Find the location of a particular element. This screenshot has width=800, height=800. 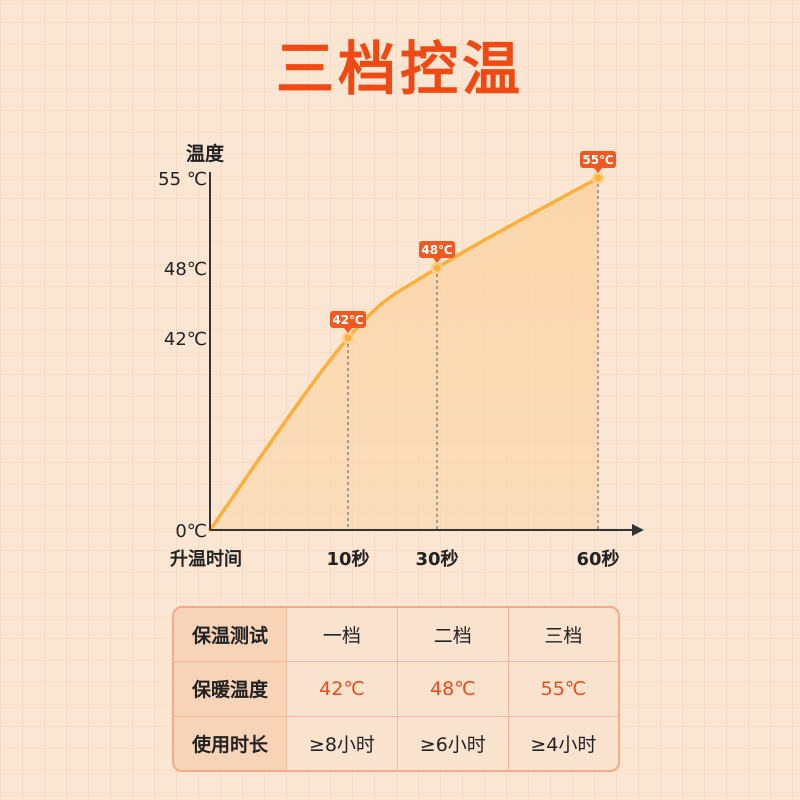

table-cell: ≥4小时 is located at coordinates (563, 744).